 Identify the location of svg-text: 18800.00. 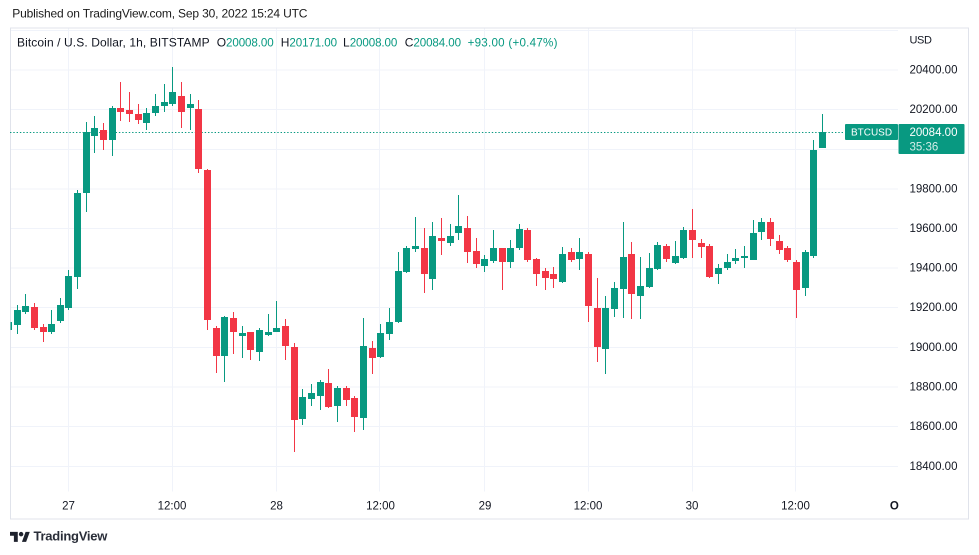
(934, 388).